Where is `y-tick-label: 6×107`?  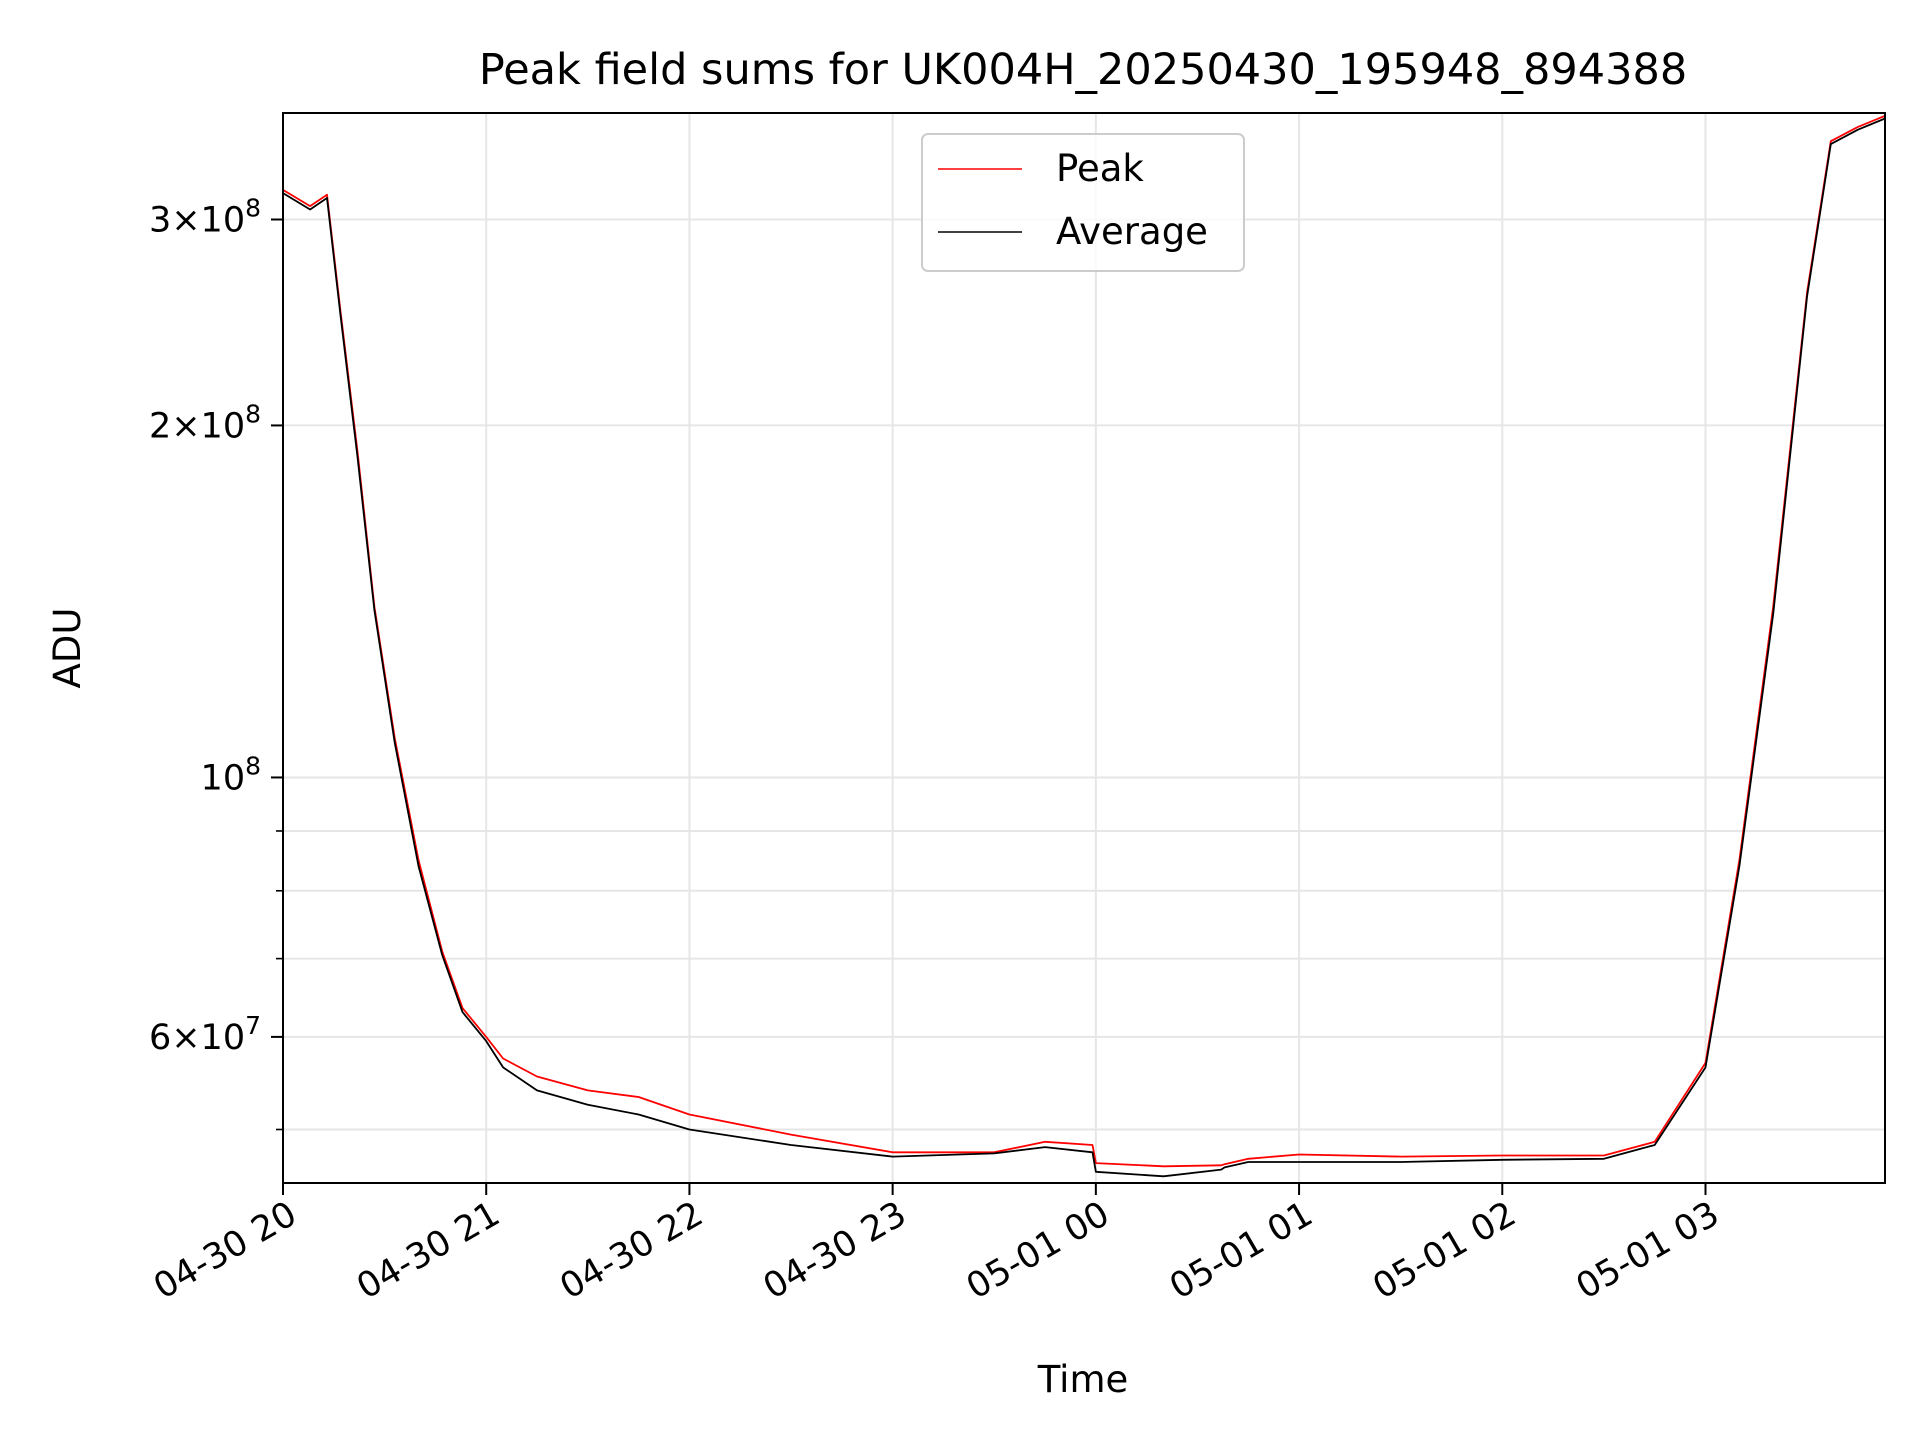
y-tick-label: 6×107 is located at coordinates (205, 1034).